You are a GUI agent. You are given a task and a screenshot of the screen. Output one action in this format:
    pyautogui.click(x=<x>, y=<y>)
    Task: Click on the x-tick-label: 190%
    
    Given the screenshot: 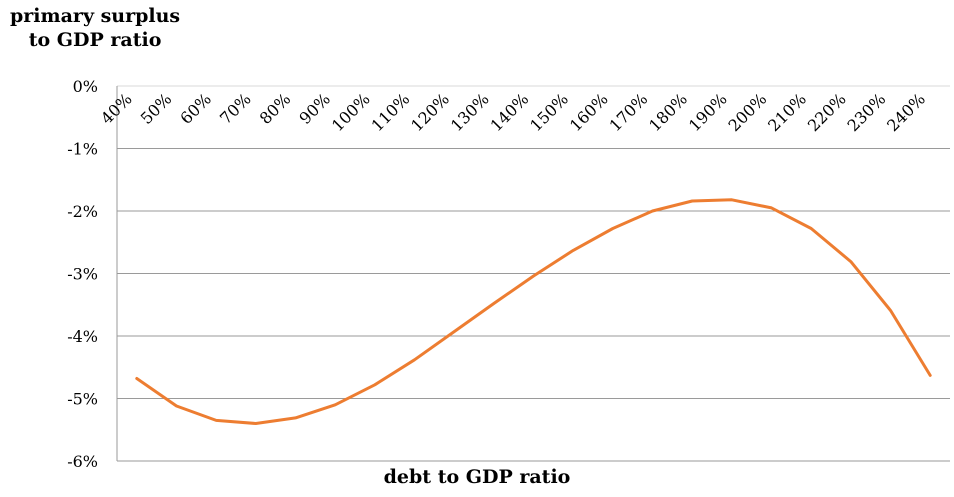 What is the action you would take?
    pyautogui.click(x=708, y=112)
    